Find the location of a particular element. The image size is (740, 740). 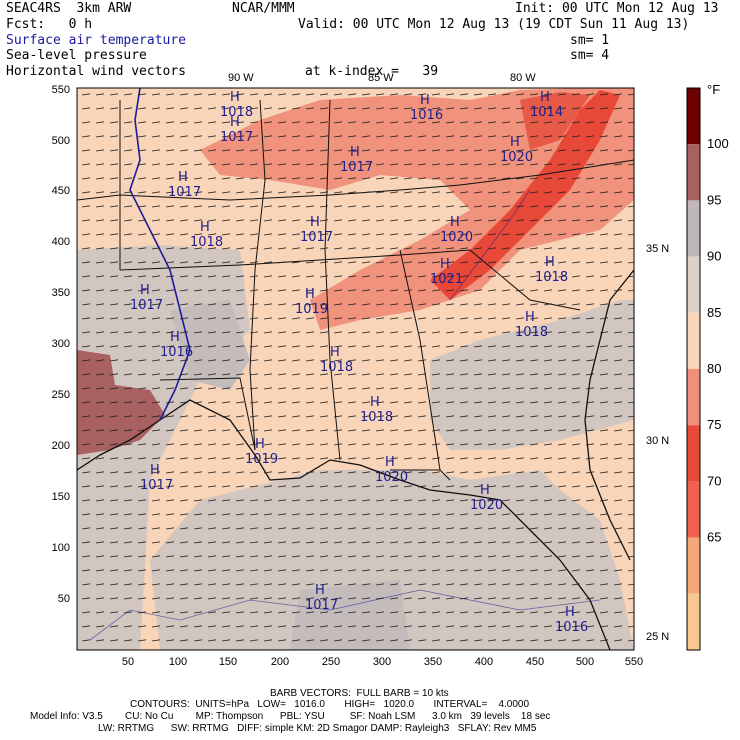

x-axis-ticks: 50 100 150 200 250 300 350 400 450 500 550 is located at coordinates (382, 662).